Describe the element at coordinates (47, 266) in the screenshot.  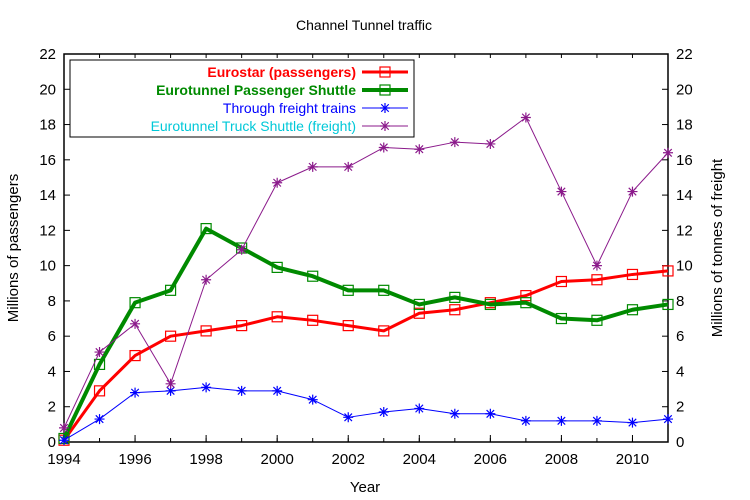
I see `left-tick-label: 10` at that location.